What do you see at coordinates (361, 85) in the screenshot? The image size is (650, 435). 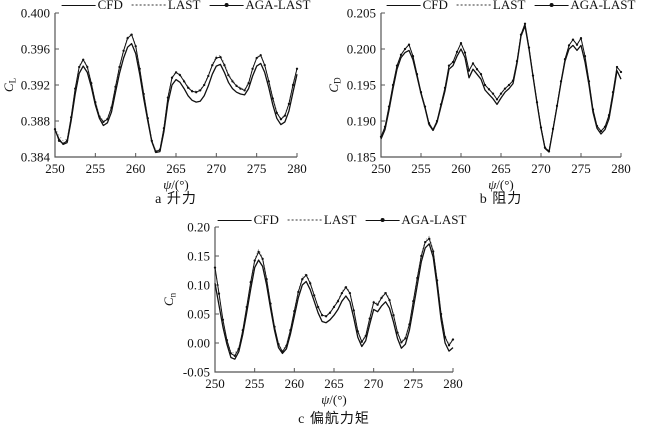 I see `y-tick-label: 0.195` at bounding box center [361, 85].